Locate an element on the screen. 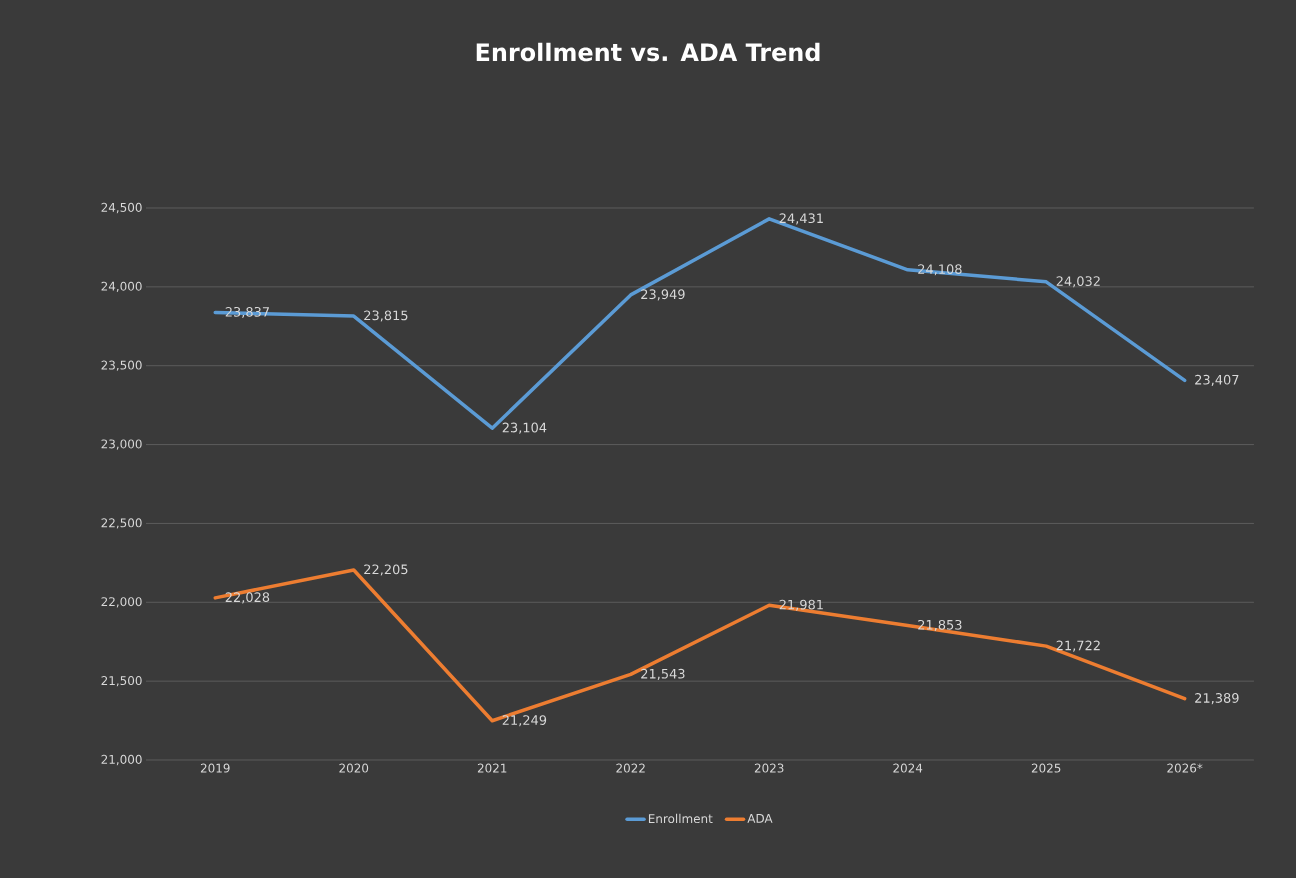 Image resolution: width=1296 pixels, height=878 pixels. x-tick-label: 2025 is located at coordinates (1046, 768).